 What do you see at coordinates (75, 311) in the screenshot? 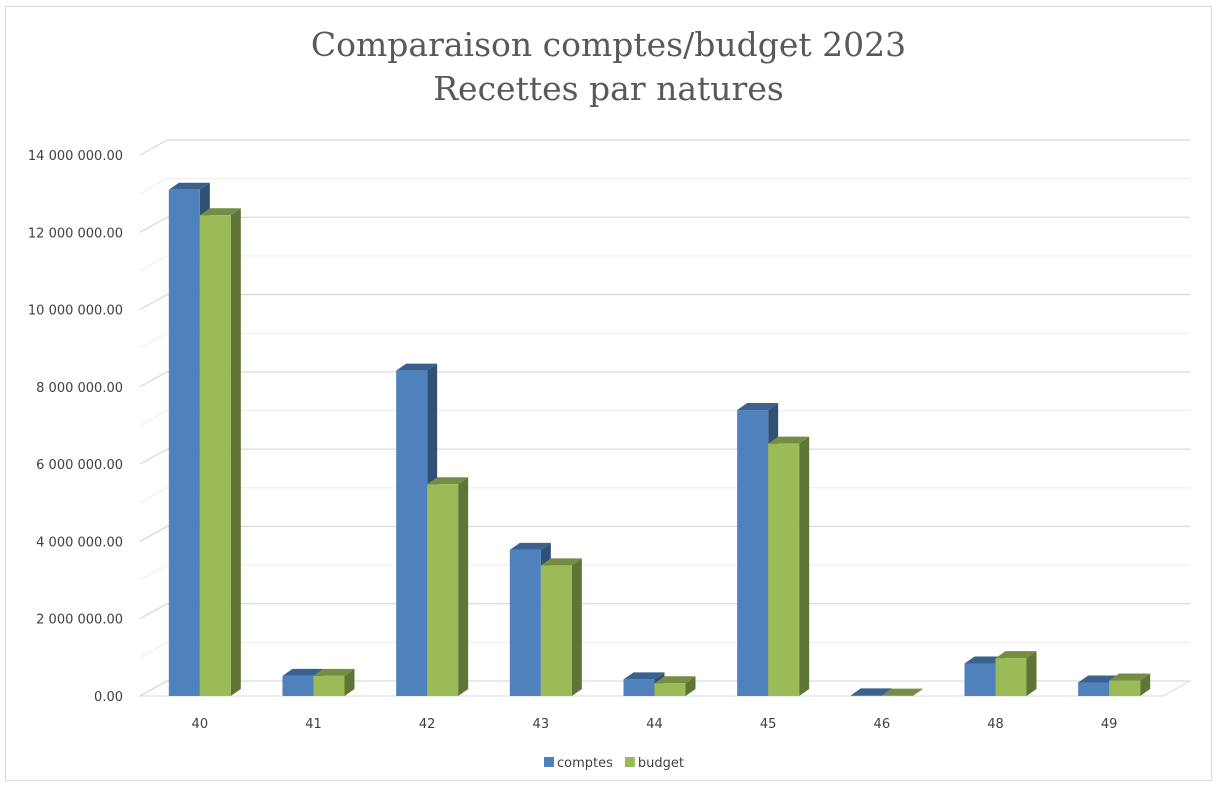
I see `y-tick-label: 10 000 000.00` at bounding box center [75, 311].